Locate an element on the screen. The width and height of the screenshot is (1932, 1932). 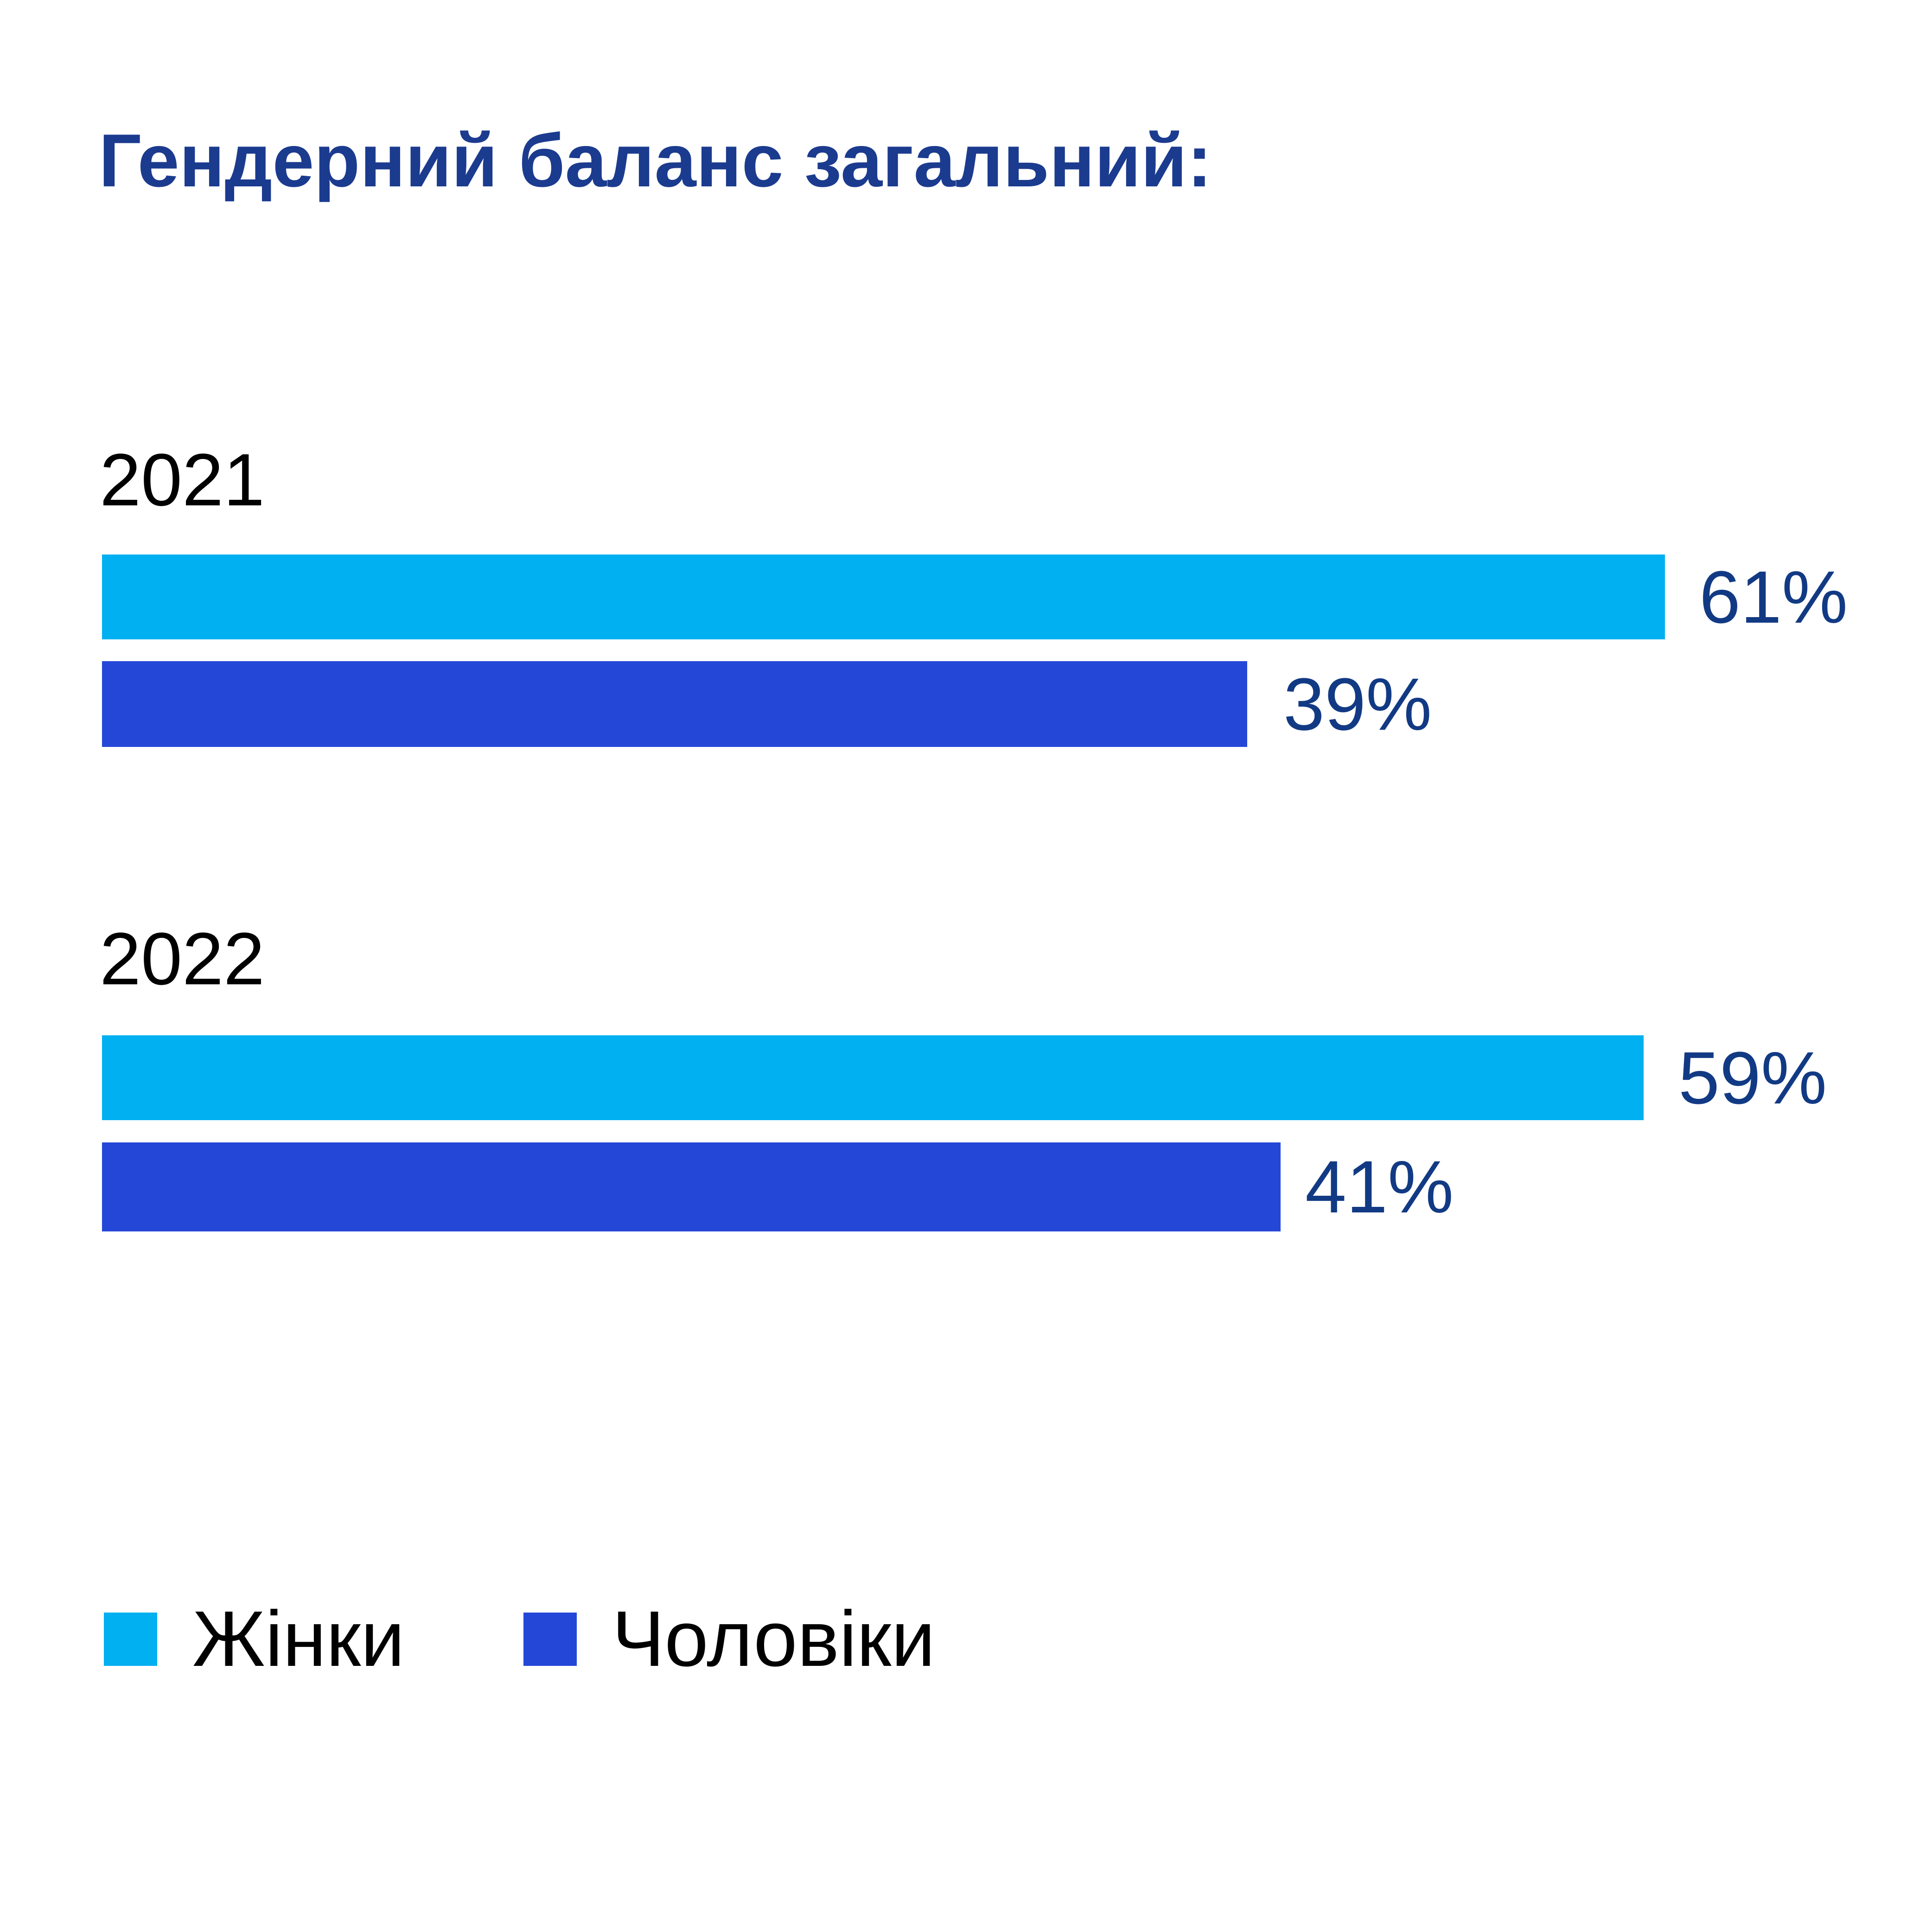
chart-title: Гендерний баланс загальний: is located at coordinates (655, 161).